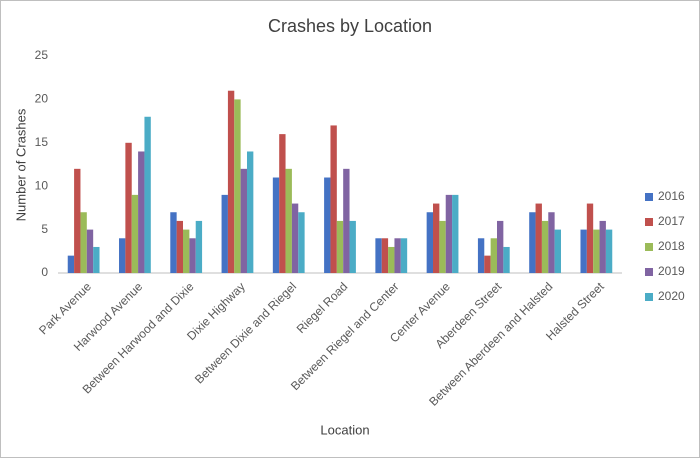 The height and width of the screenshot is (458, 700). Describe the element at coordinates (344, 429) in the screenshot. I see `x-axis-title: Location` at that location.